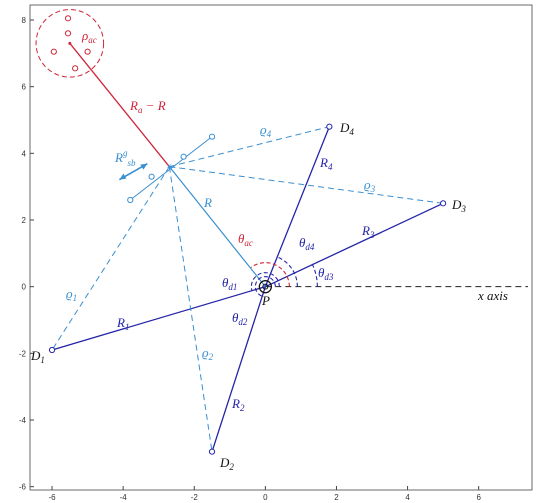  Describe the element at coordinates (314, 275) in the screenshot. I see `theta-d3-arc` at that location.